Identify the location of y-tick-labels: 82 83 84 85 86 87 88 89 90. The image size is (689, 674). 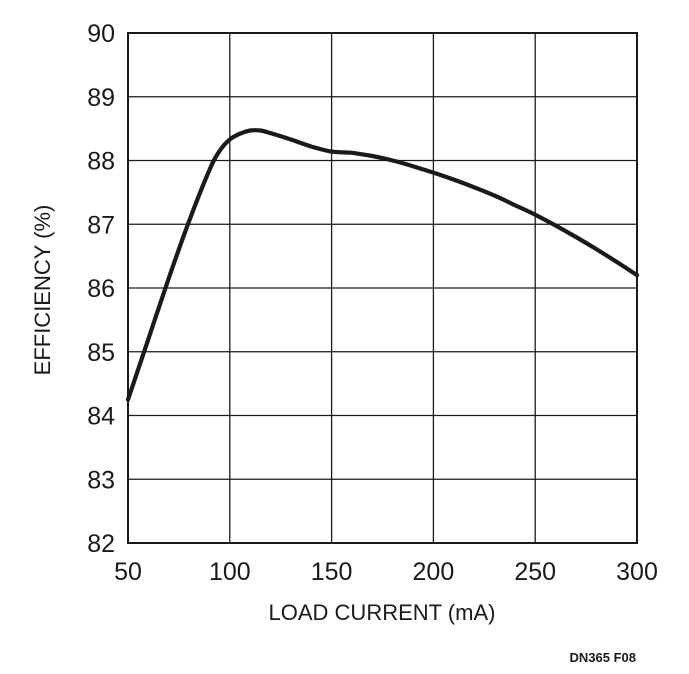
(101, 289).